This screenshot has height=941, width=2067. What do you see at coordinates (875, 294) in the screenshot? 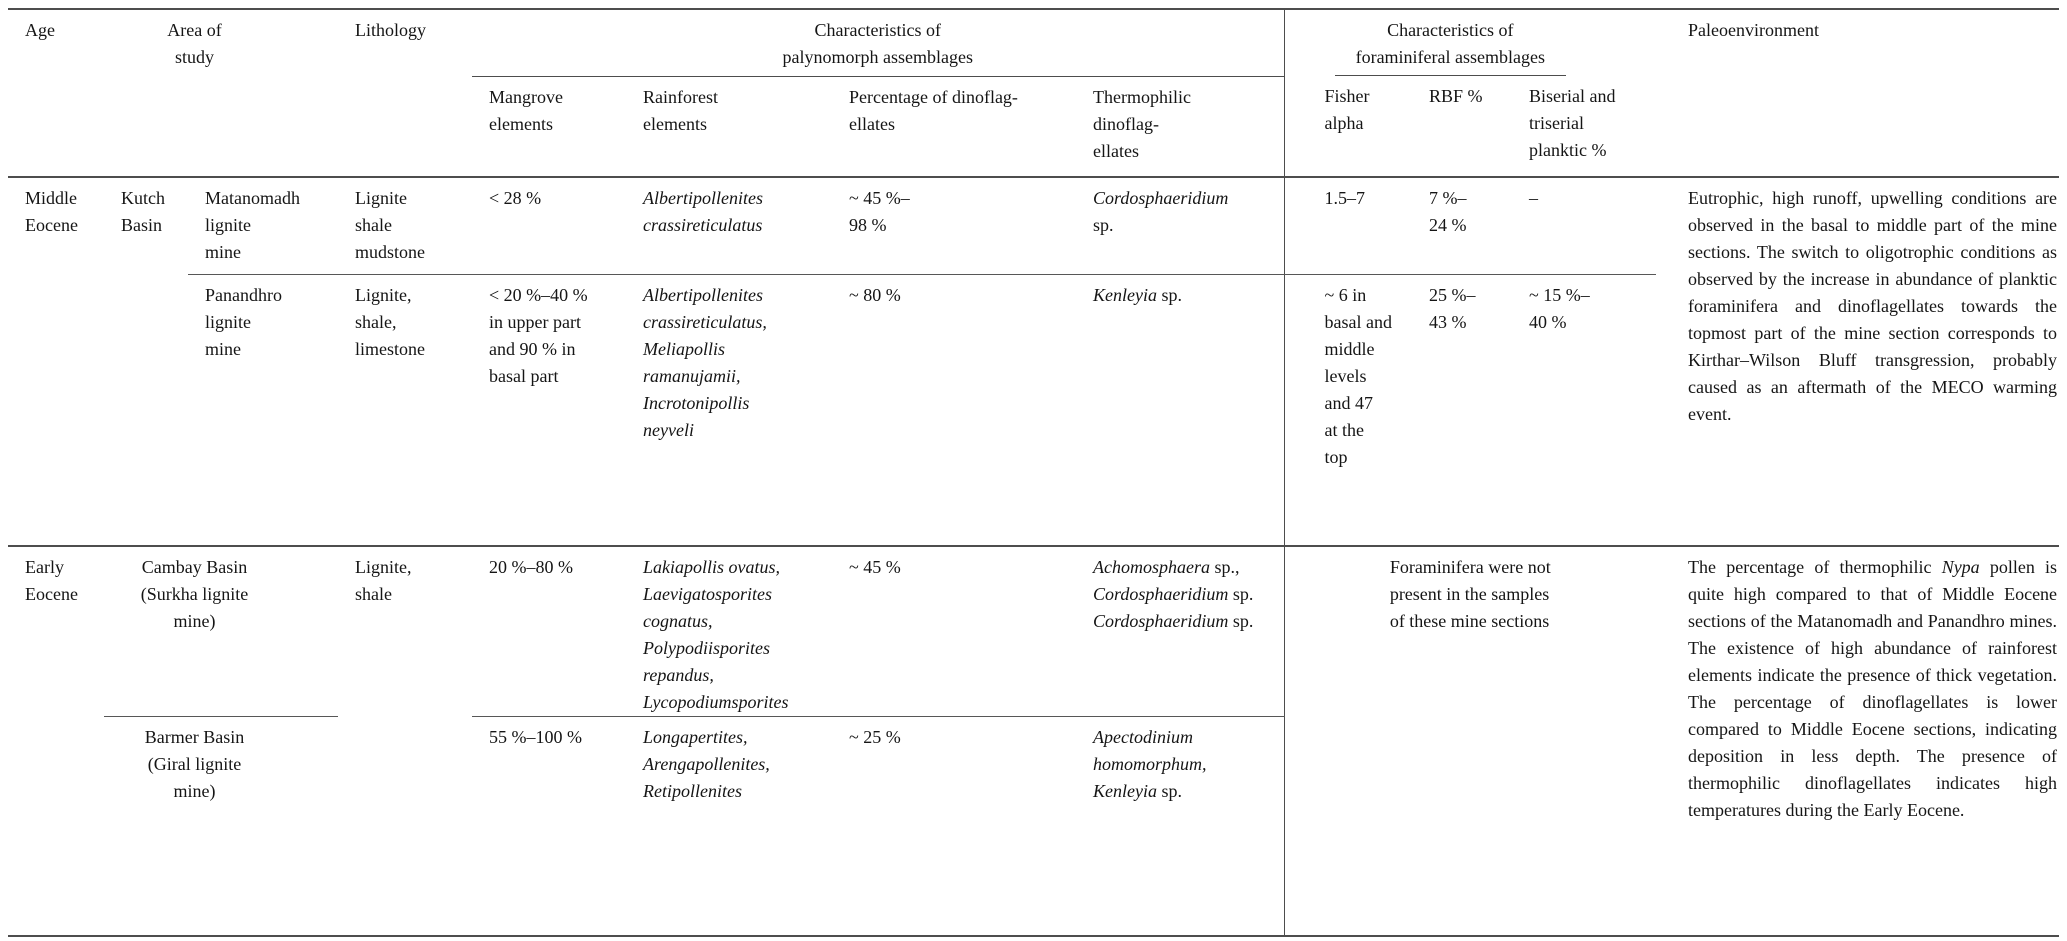
I see `cell-panandhro-pct-dinoflagellates: ~ 80 %` at bounding box center [875, 294].